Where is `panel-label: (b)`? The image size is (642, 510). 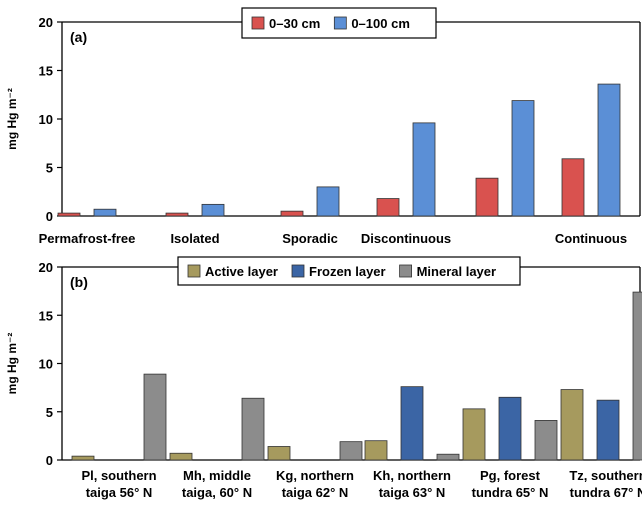 panel-label: (b) is located at coordinates (79, 282).